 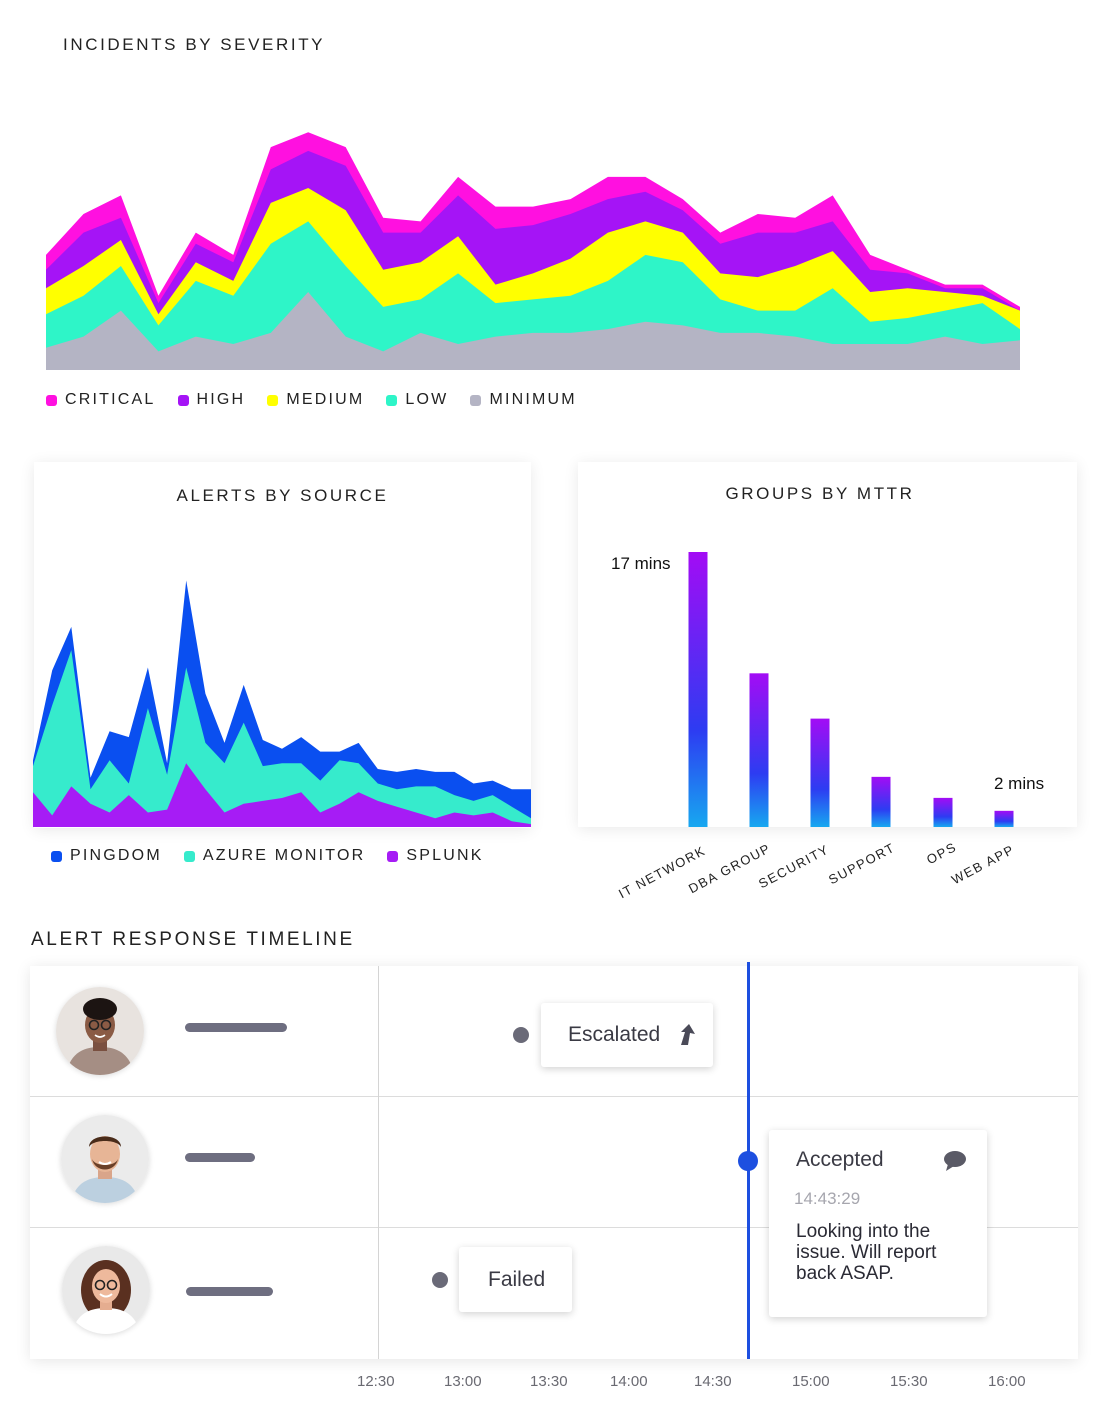 I want to click on bar-dba-group, so click(x=759, y=750).